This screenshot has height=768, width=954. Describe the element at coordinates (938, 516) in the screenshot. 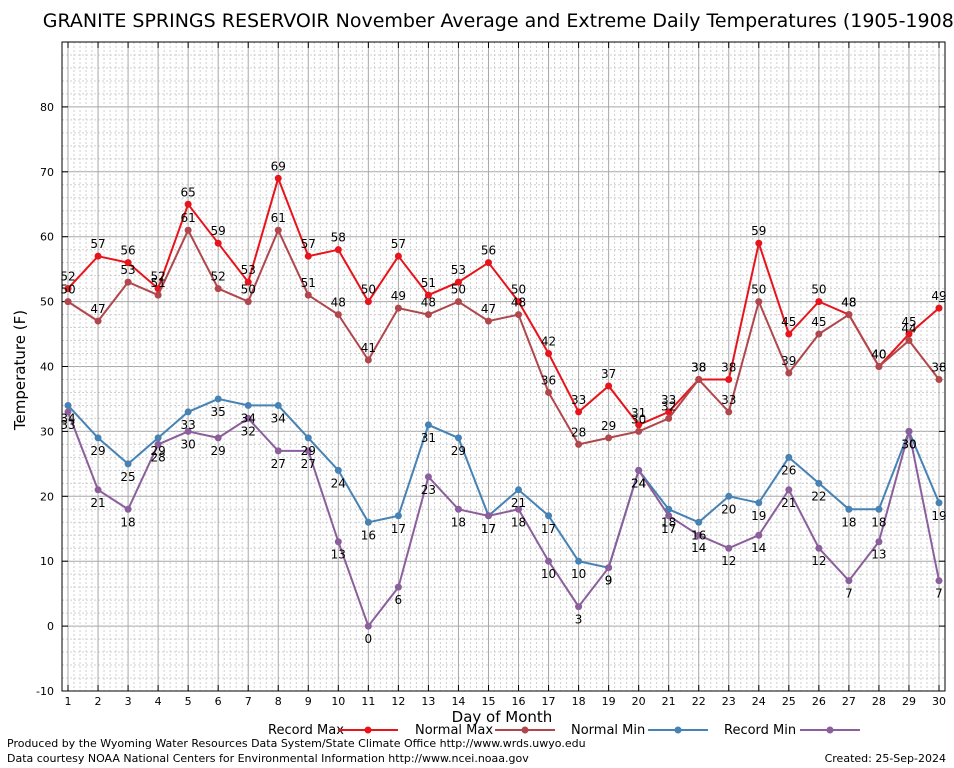

I see `data-label: 19` at that location.